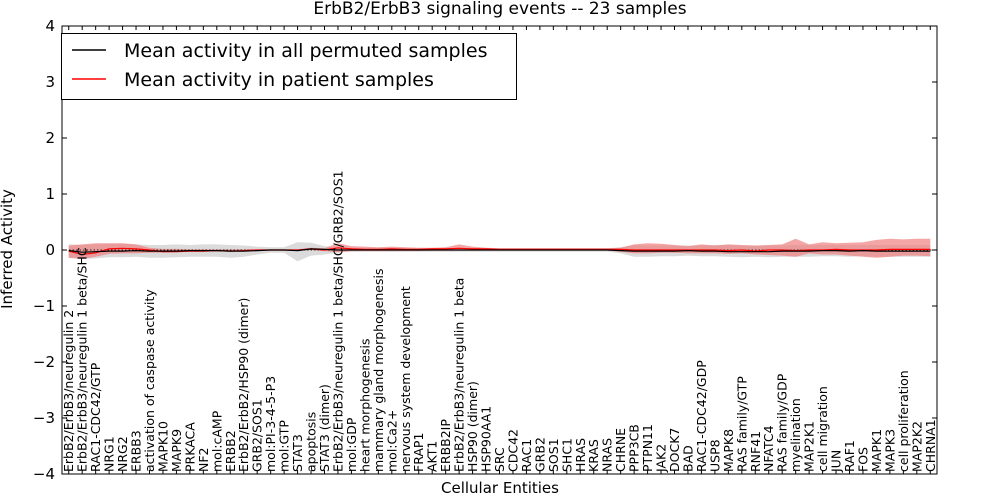  I want to click on series-line-permuted, so click(499, 250).